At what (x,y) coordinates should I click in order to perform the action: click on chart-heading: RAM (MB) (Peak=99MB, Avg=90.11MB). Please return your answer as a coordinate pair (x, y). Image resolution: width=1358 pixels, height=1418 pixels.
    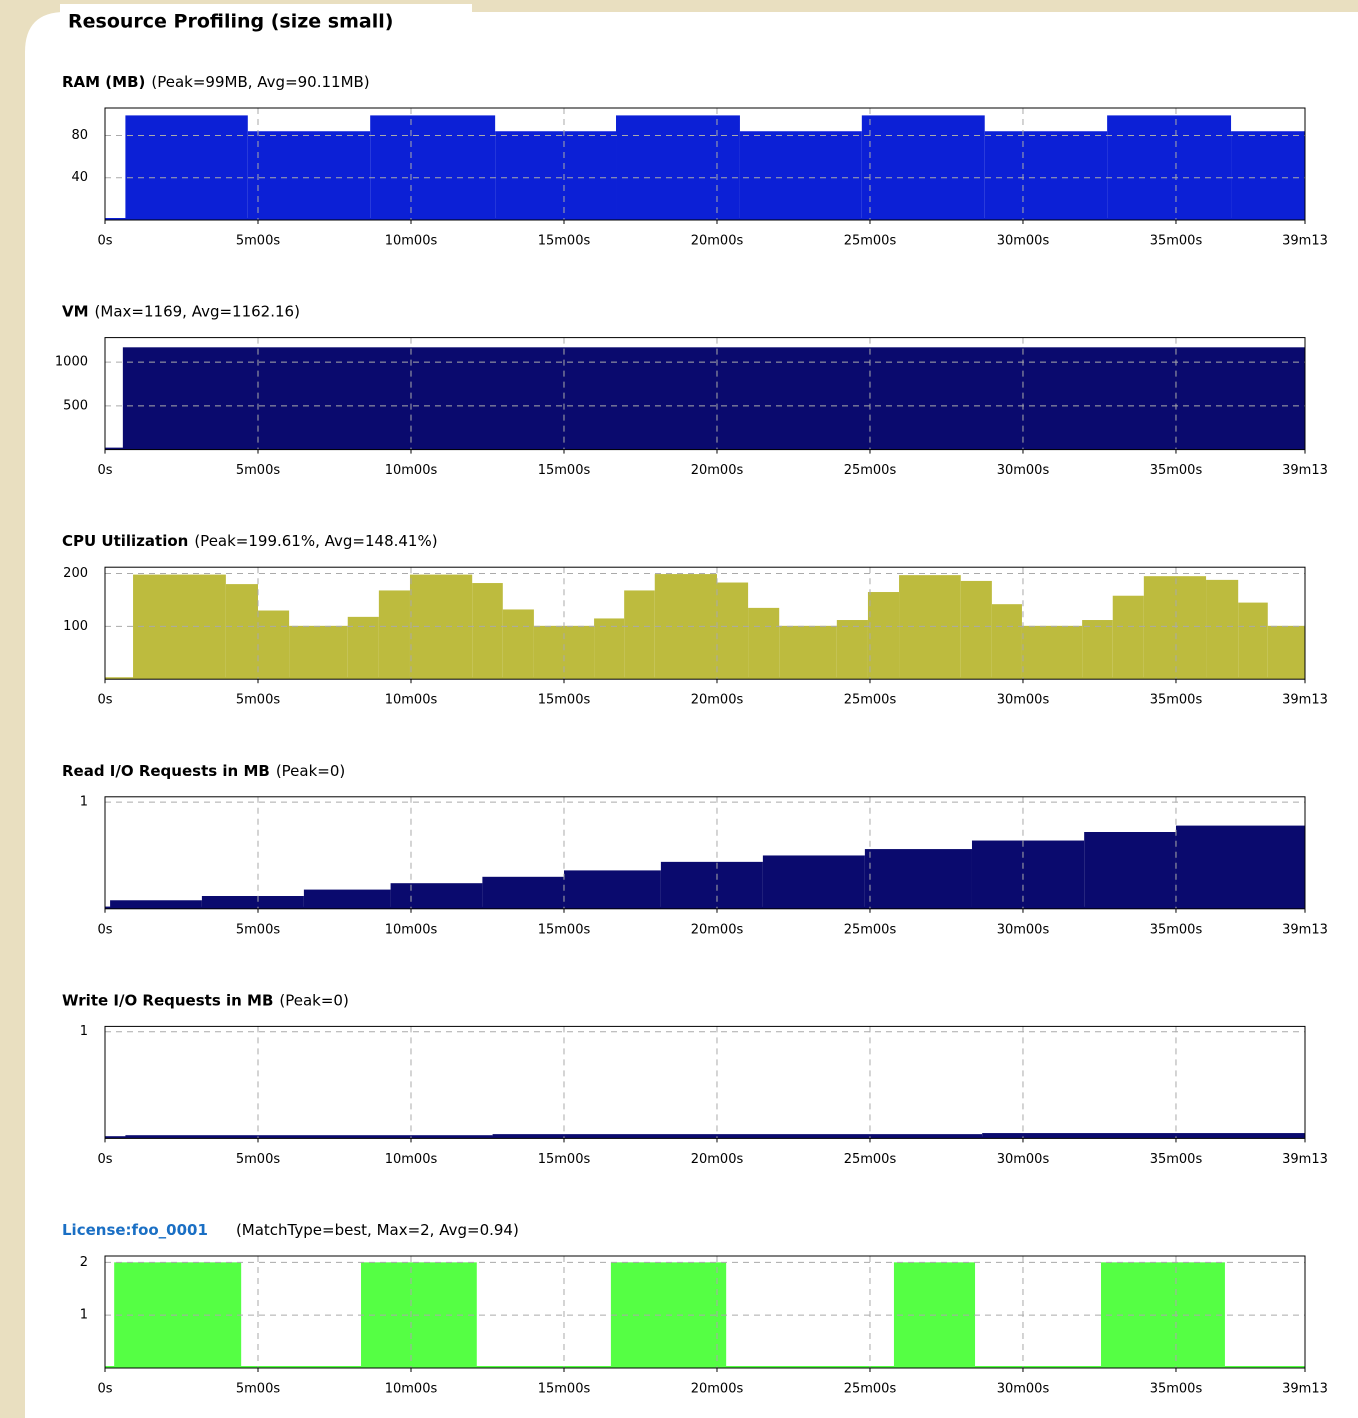
    Looking at the image, I should click on (216, 82).